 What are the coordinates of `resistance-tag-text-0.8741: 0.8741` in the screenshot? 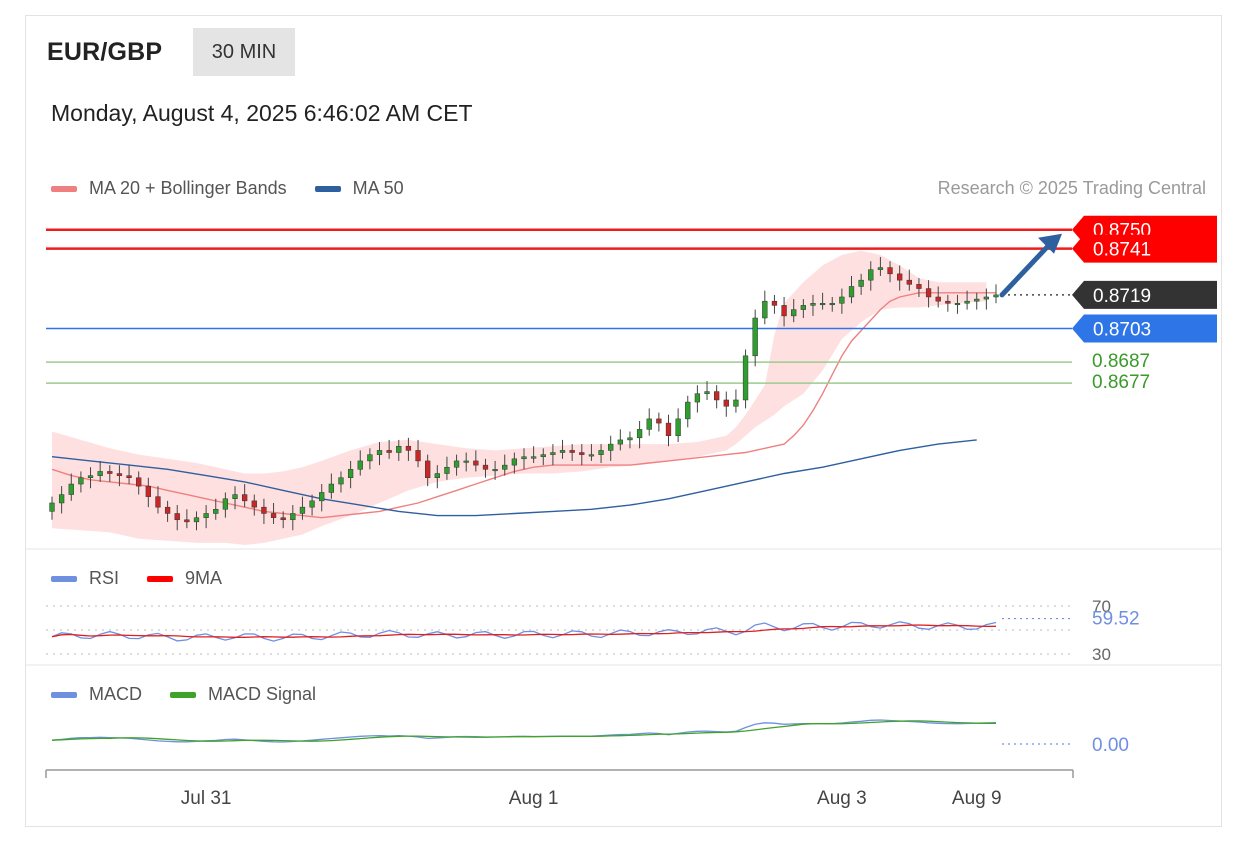 It's located at (1122, 250).